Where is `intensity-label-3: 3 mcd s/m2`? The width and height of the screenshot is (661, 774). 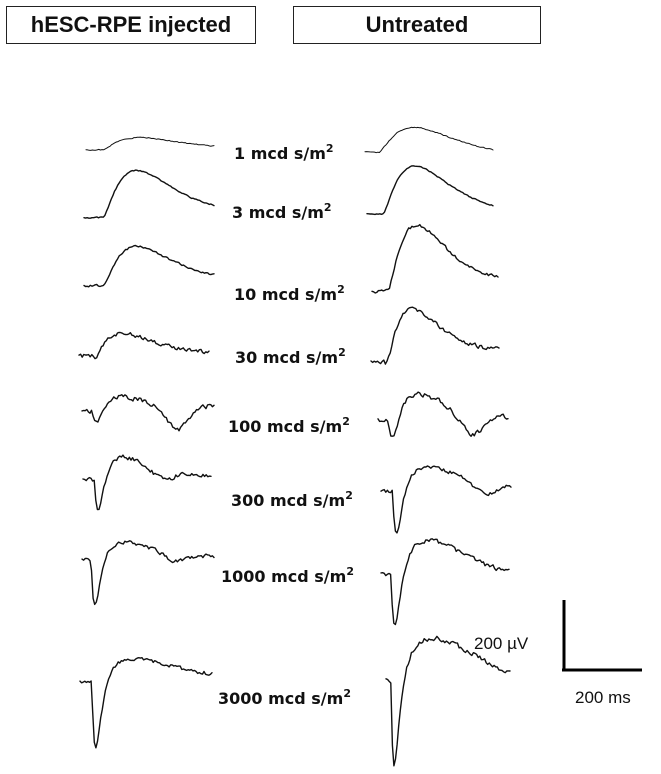
intensity-label-3: 3 mcd s/m2 is located at coordinates (282, 211).